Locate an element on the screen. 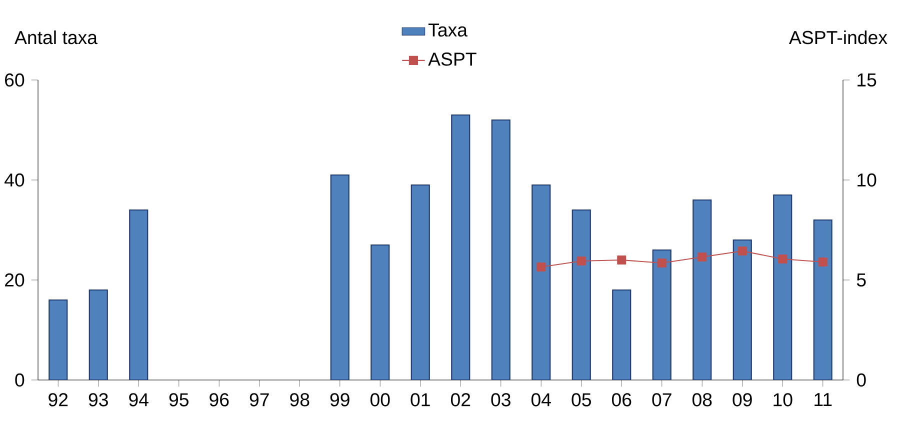 The image size is (902, 427). y-axis-title: Antal taxa is located at coordinates (56, 37).